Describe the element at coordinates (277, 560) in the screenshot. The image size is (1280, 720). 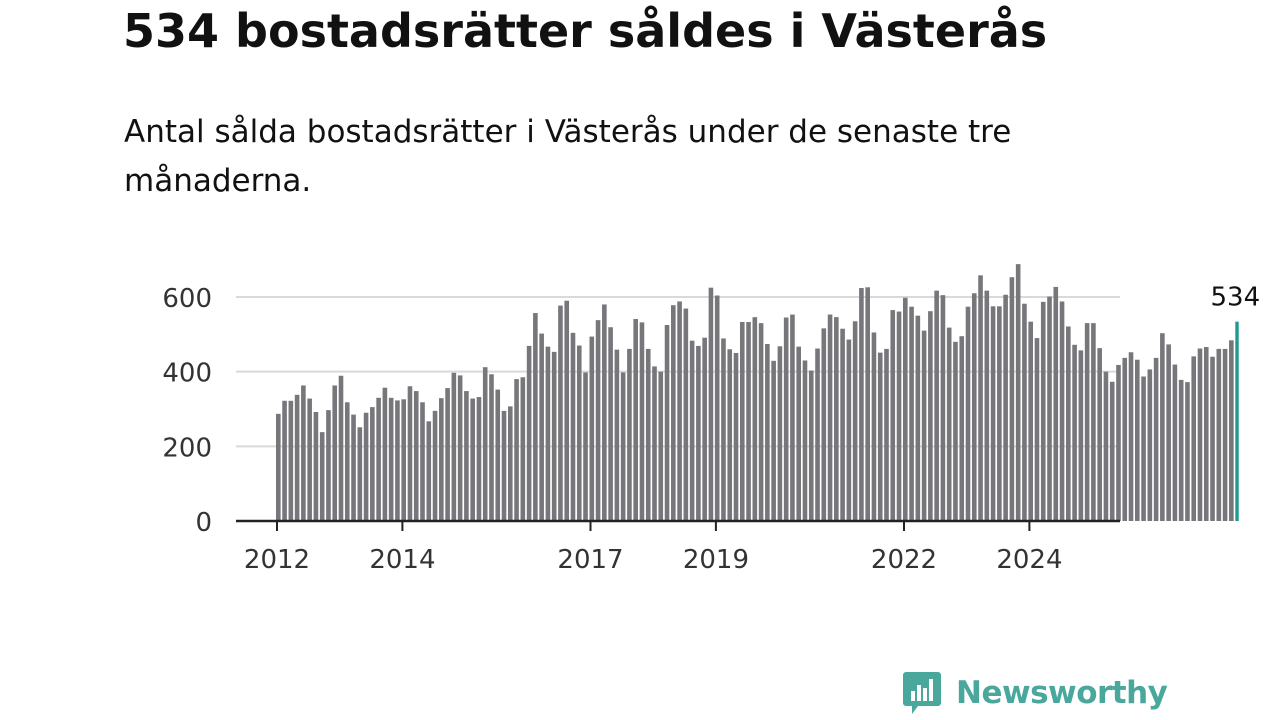
I see `x-tick-label-2012: 2012` at that location.